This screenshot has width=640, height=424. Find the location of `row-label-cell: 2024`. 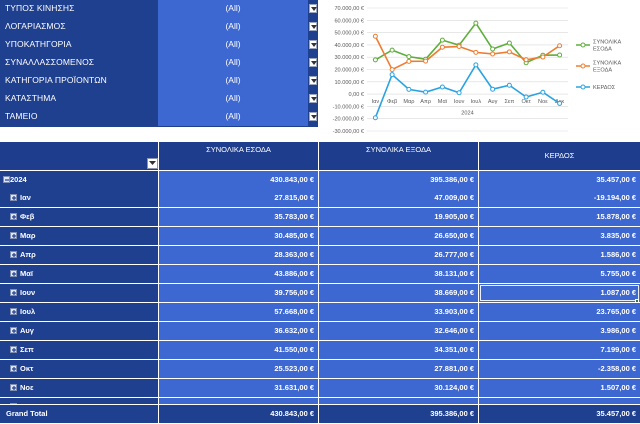

row-label-cell: 2024 is located at coordinates (79, 180).